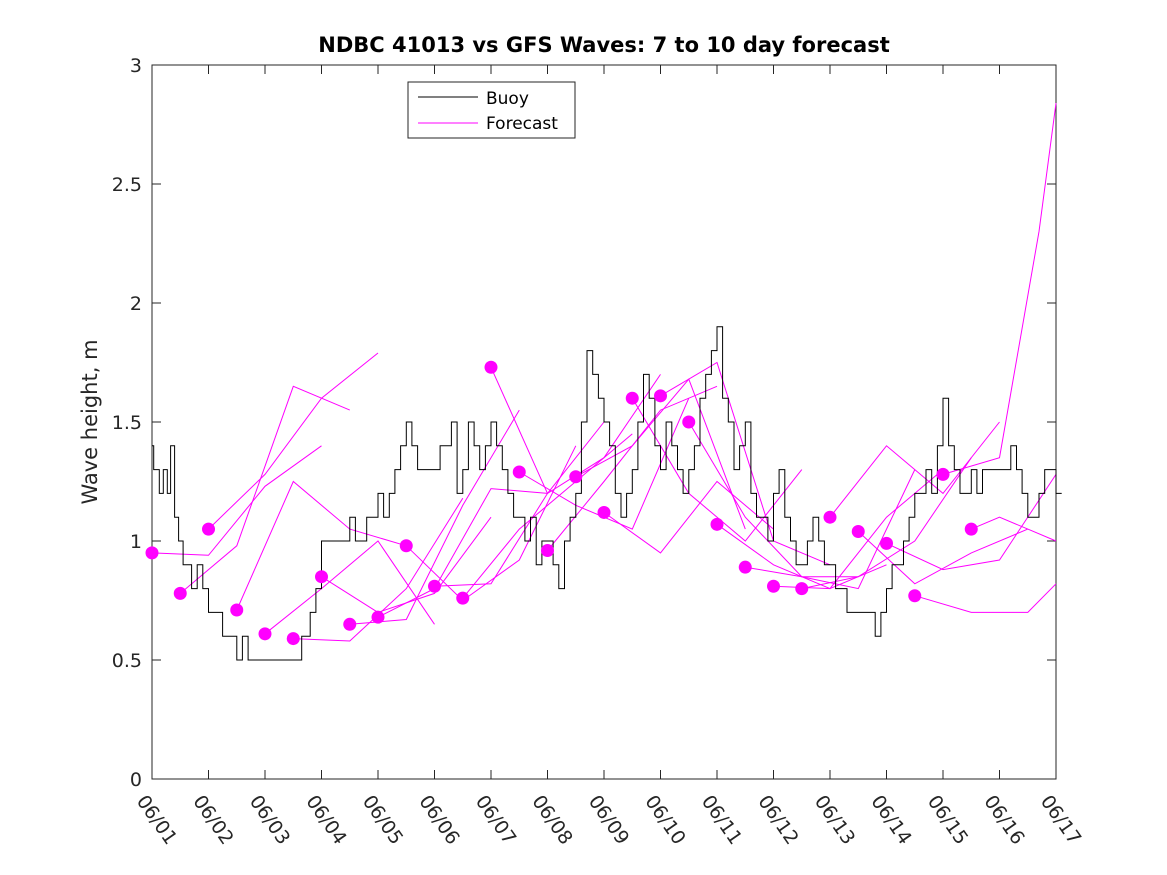 The width and height of the screenshot is (1167, 875). I want to click on y-tick-label: 2, so click(136, 304).